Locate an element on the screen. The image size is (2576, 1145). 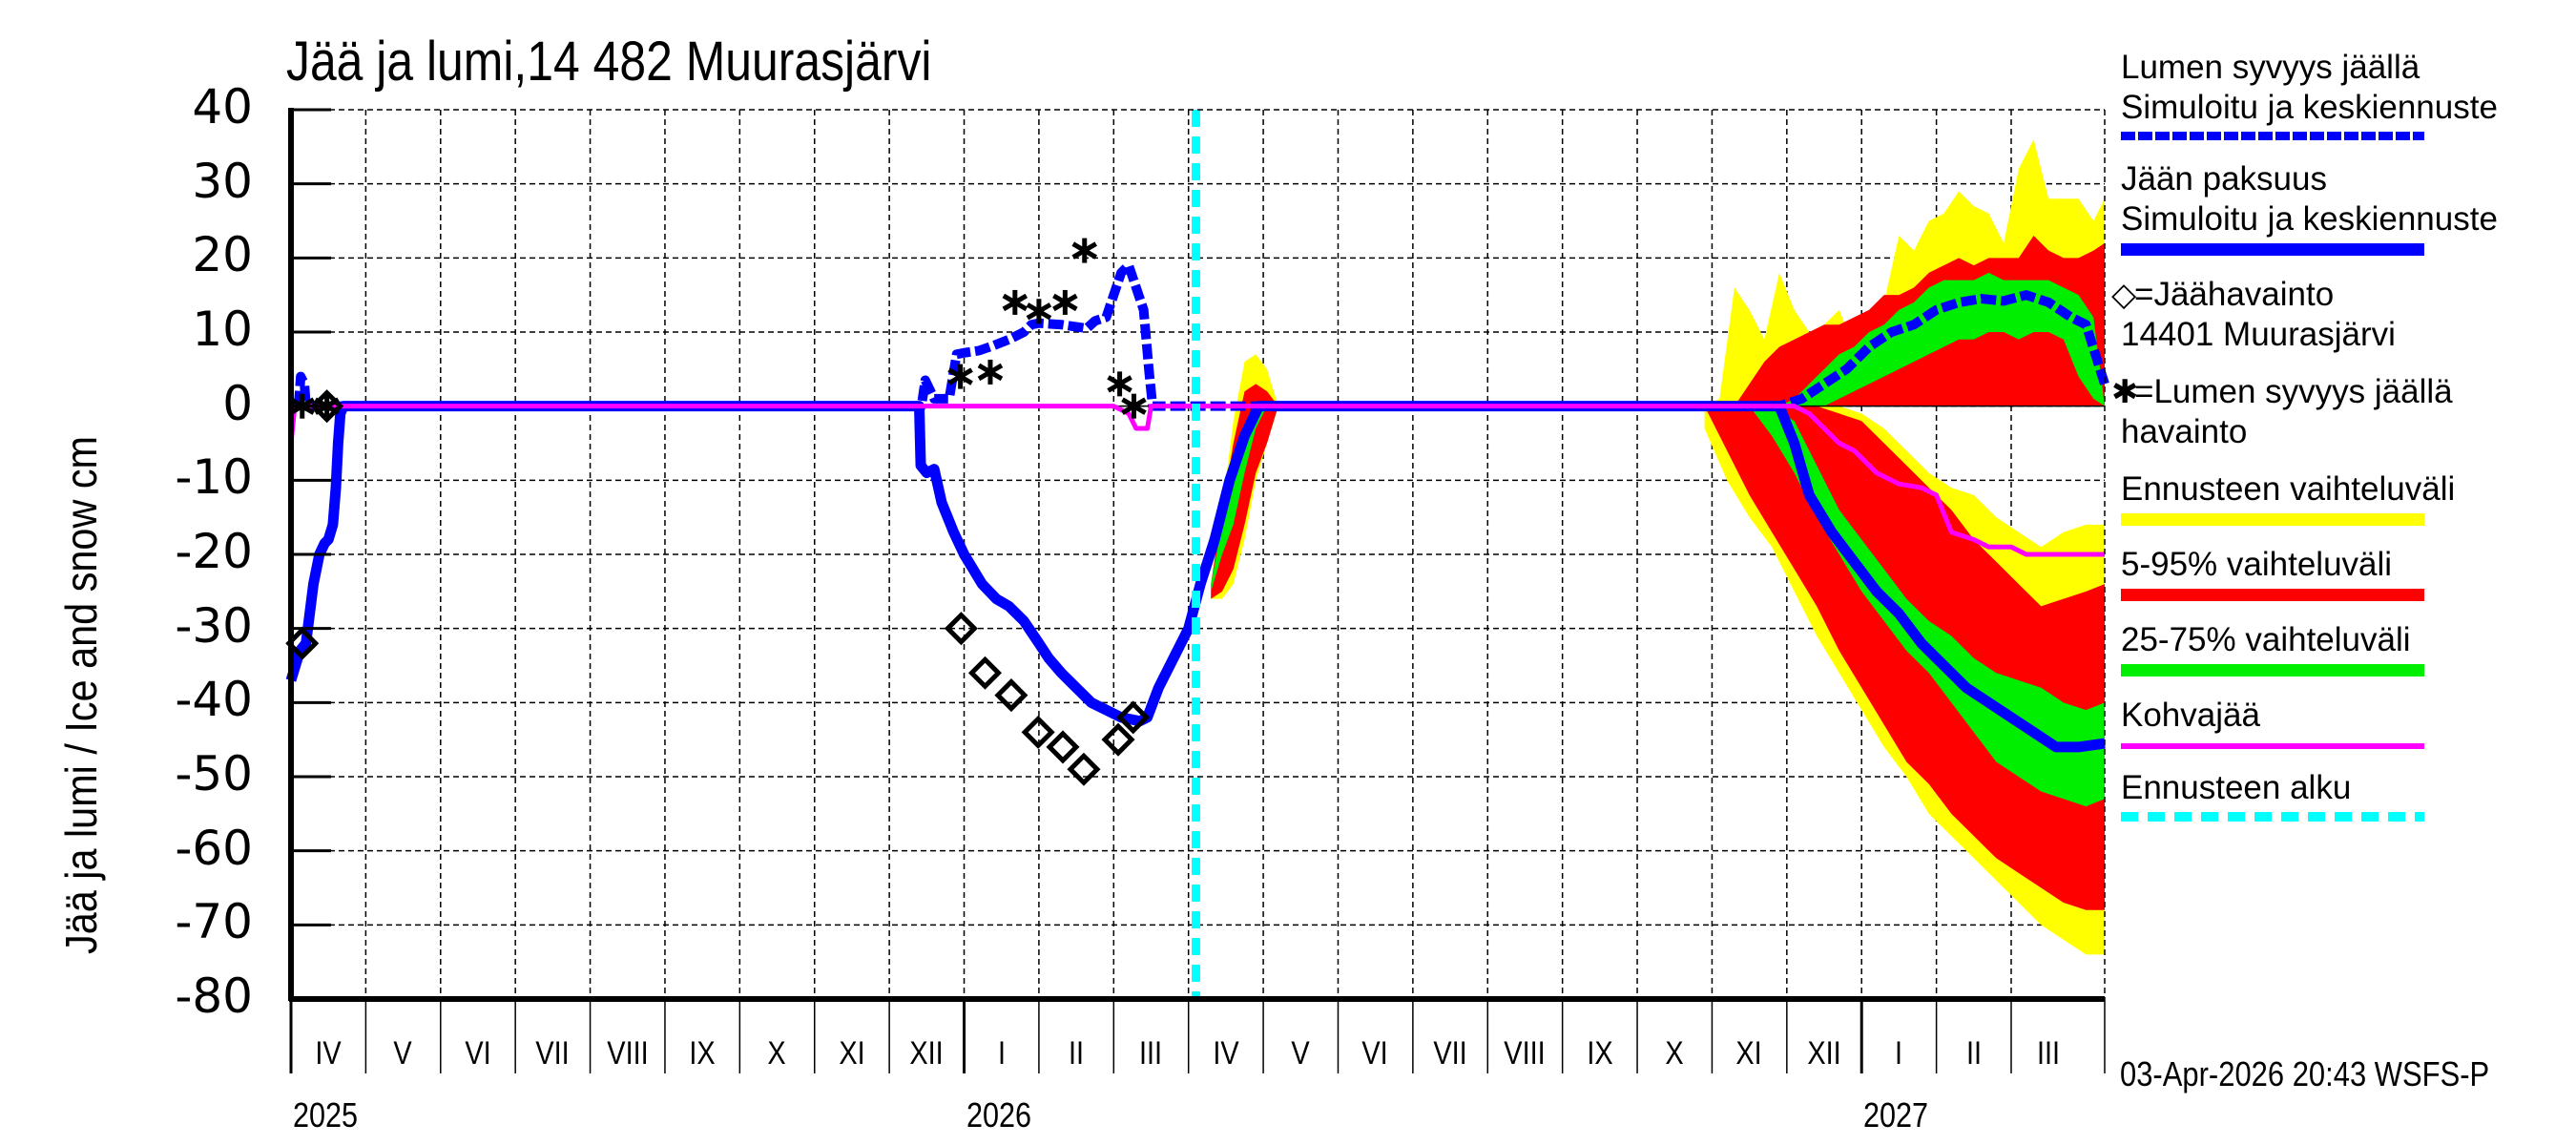
y-tick-label: 10 is located at coordinates (222, 329).